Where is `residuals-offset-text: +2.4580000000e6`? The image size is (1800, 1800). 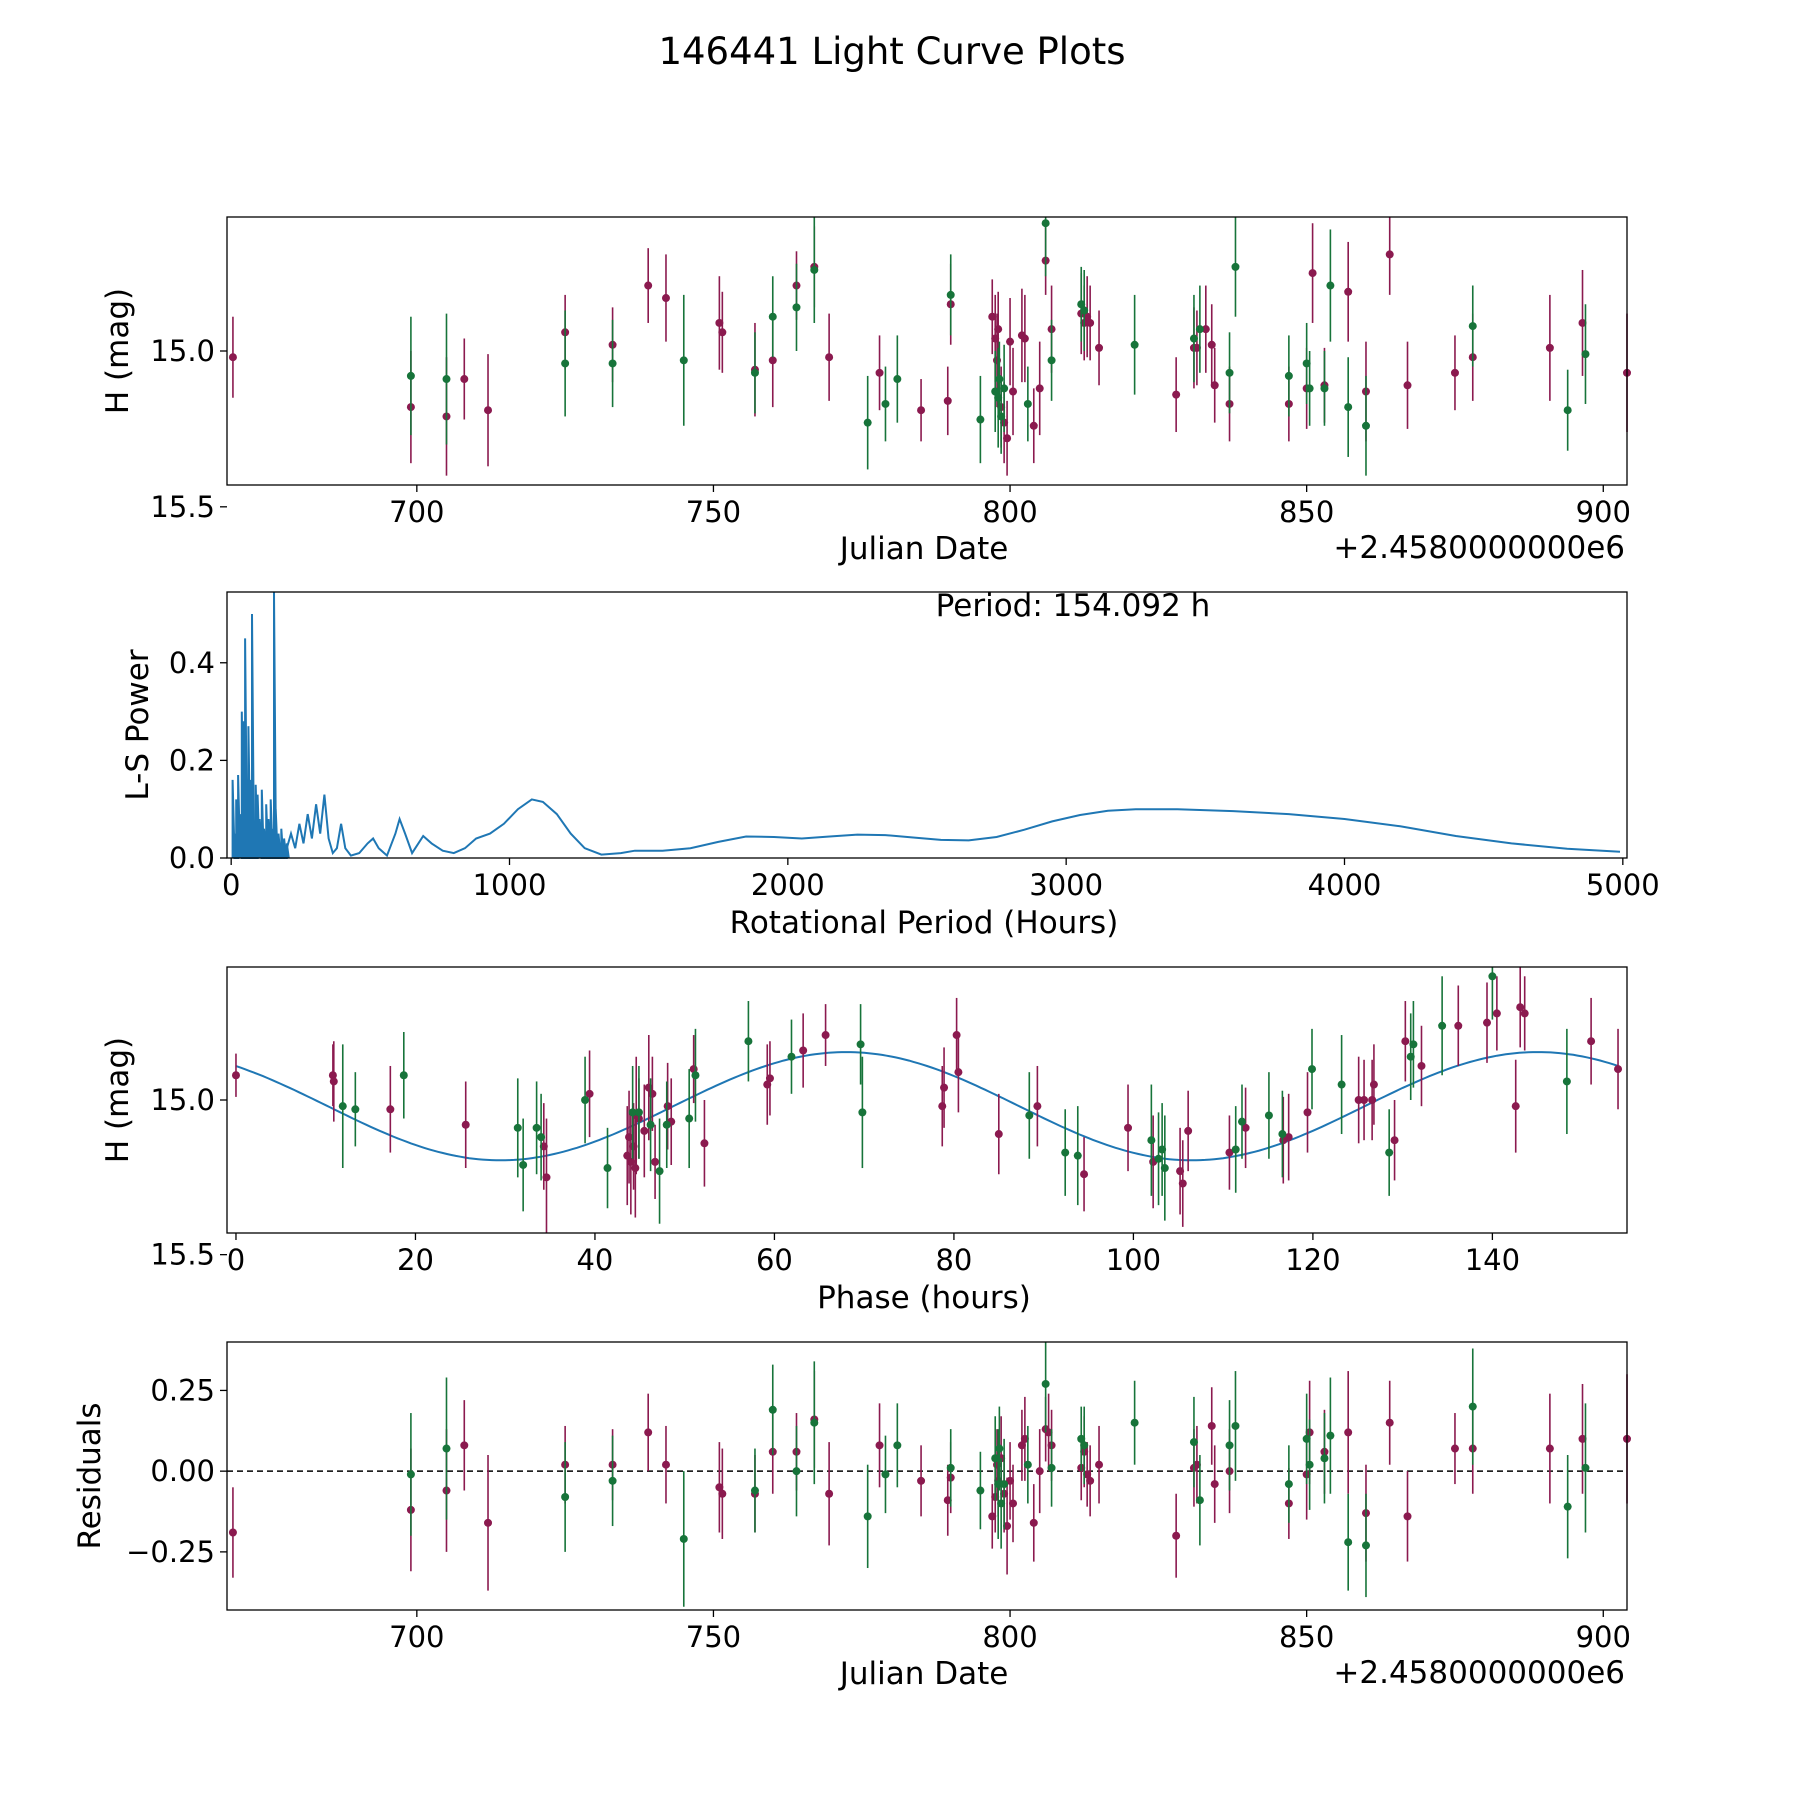
residuals-offset-text: +2.4580000000e6 is located at coordinates (1479, 1673).